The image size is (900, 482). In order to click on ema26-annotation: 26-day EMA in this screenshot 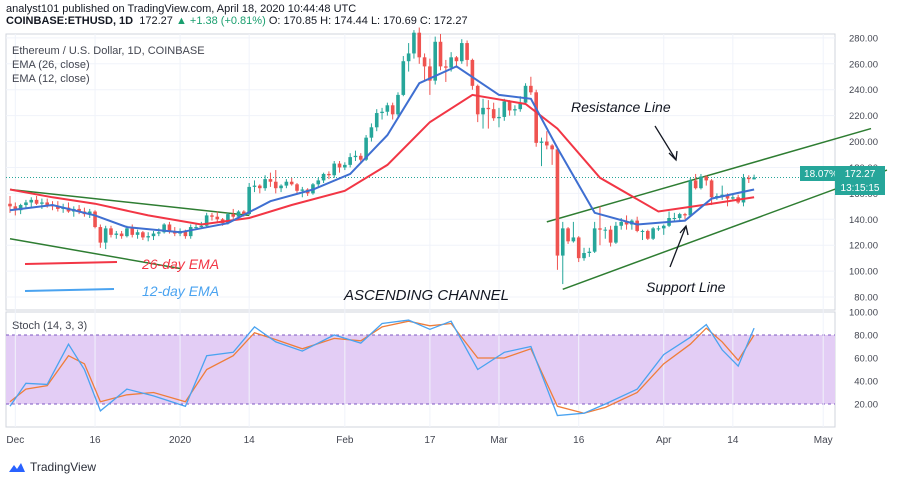, I will do `click(180, 264)`.